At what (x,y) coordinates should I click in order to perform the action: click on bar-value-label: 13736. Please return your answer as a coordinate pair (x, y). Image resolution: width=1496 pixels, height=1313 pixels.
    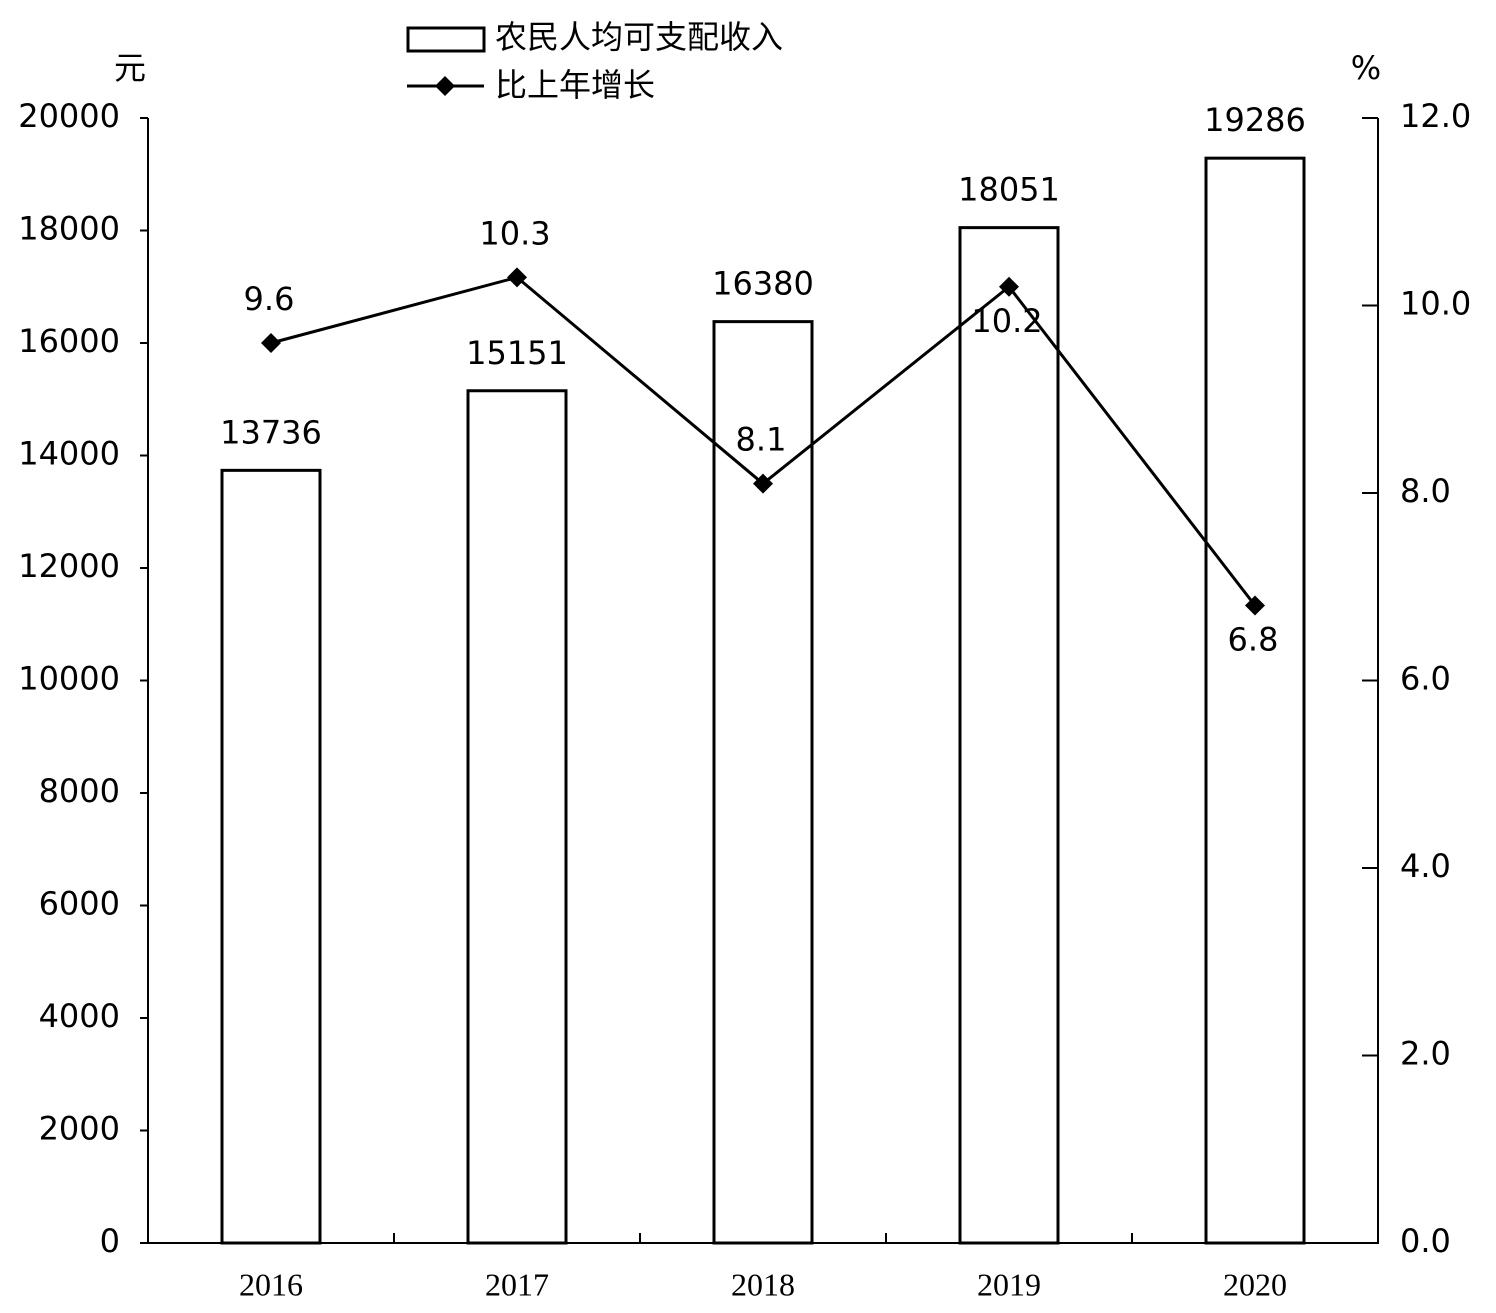
    Looking at the image, I should click on (271, 432).